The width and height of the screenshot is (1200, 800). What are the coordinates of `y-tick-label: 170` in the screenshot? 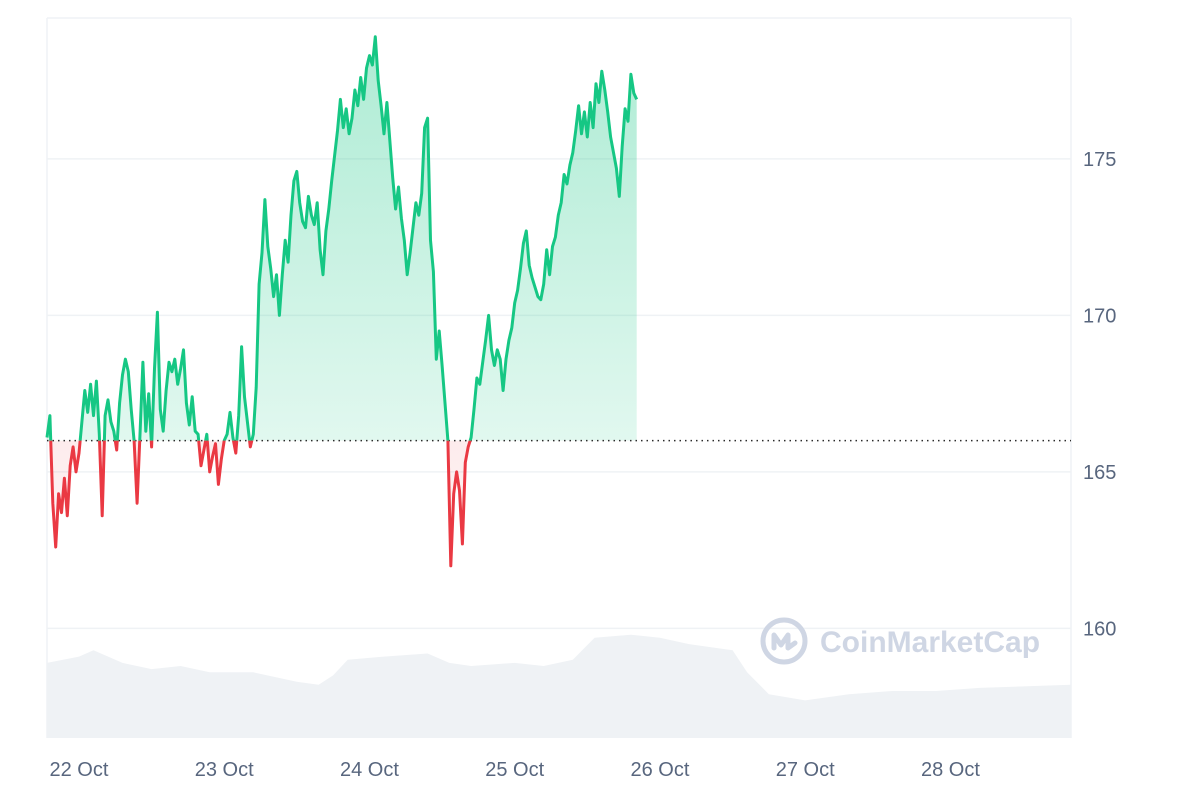 It's located at (1099, 316).